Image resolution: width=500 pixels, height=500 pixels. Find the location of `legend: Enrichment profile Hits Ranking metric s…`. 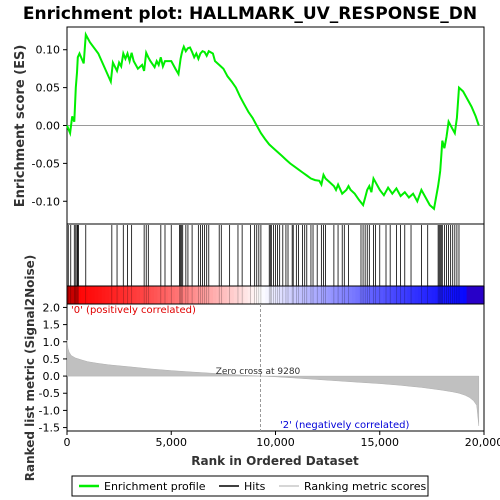

legend: Enrichment profile Hits Ranking metric s… is located at coordinates (250, 486).